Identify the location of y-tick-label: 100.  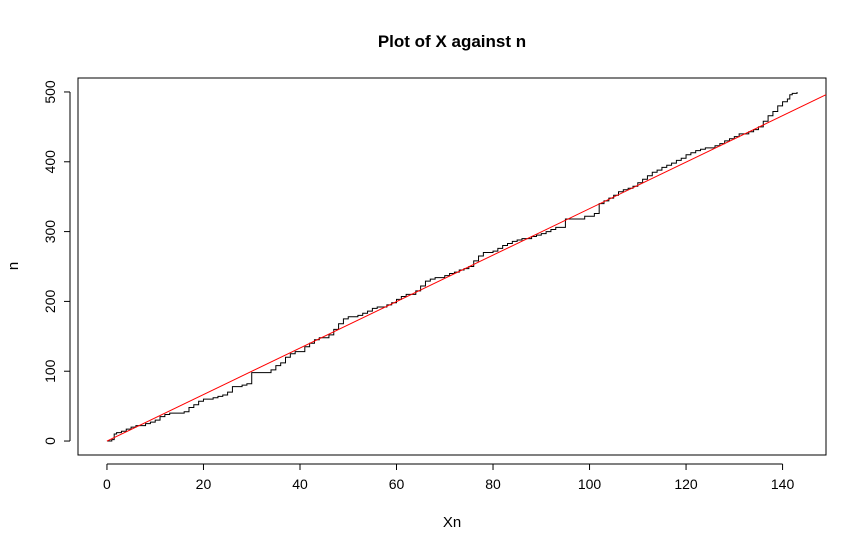
(50, 371).